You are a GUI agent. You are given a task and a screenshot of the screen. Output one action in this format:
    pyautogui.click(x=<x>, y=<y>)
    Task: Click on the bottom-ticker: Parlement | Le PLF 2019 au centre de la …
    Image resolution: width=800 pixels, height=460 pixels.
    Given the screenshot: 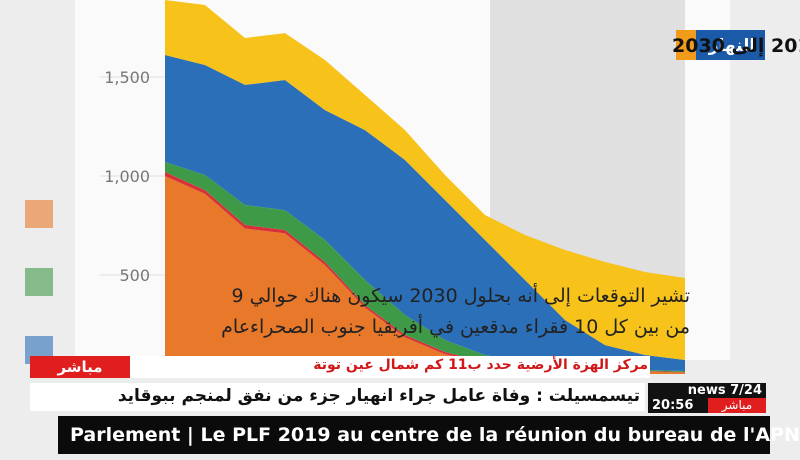 What is the action you would take?
    pyautogui.click(x=429, y=435)
    